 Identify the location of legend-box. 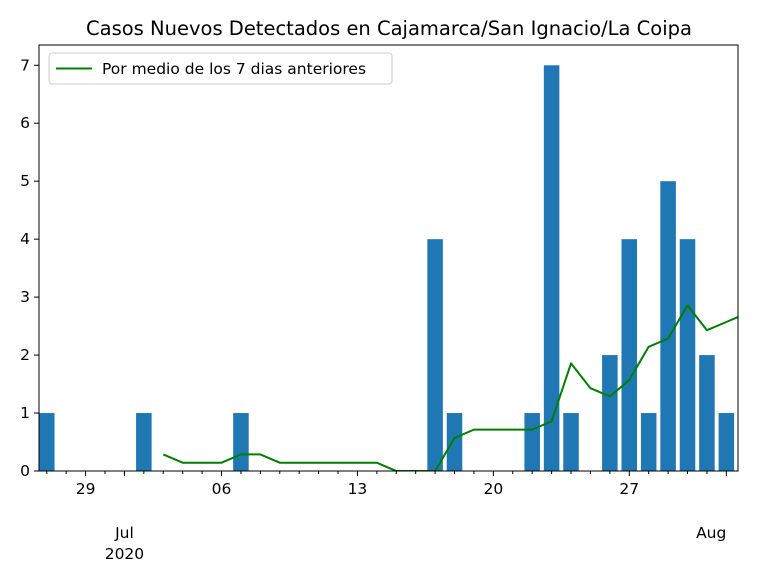
(220, 68).